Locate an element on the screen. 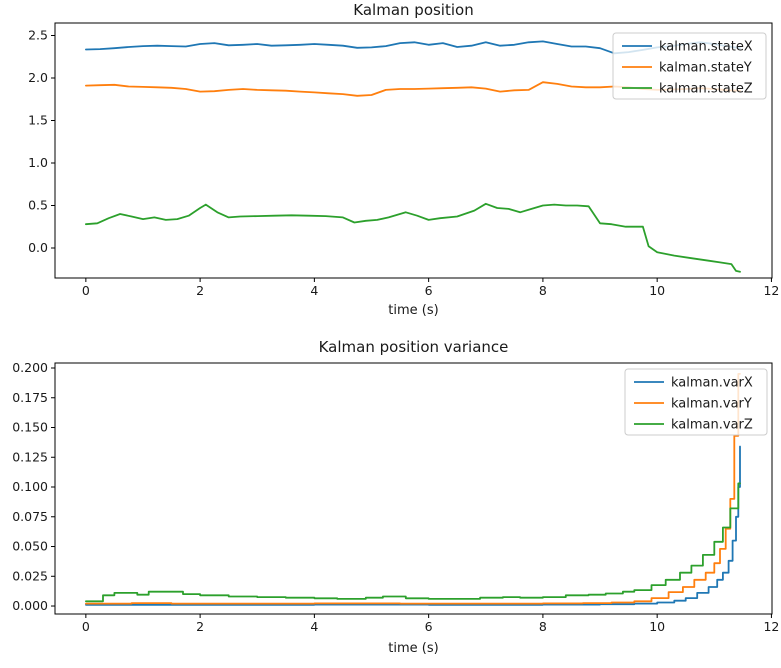 Image resolution: width=781 pixels, height=668 pixels. chart-title-variance: Kalman position variance is located at coordinates (413, 347).